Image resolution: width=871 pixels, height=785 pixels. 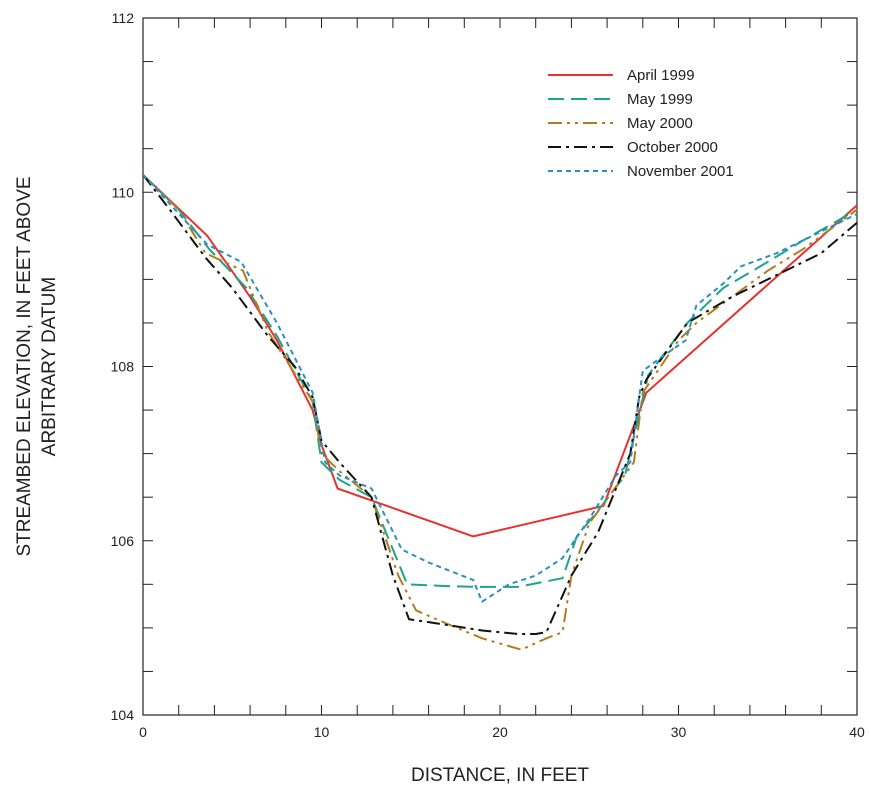 I want to click on y-tick-label: 110, so click(x=123, y=192).